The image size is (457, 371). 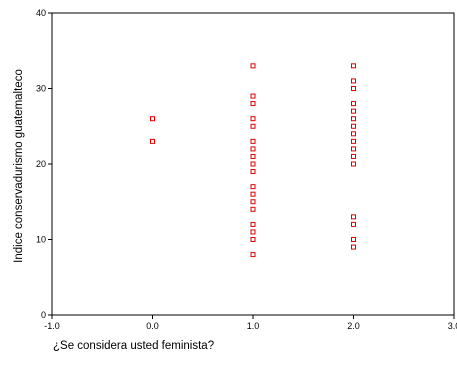 I want to click on x-axis: -1.0 0.0 1.0 2.0 3.0, so click(x=250, y=323).